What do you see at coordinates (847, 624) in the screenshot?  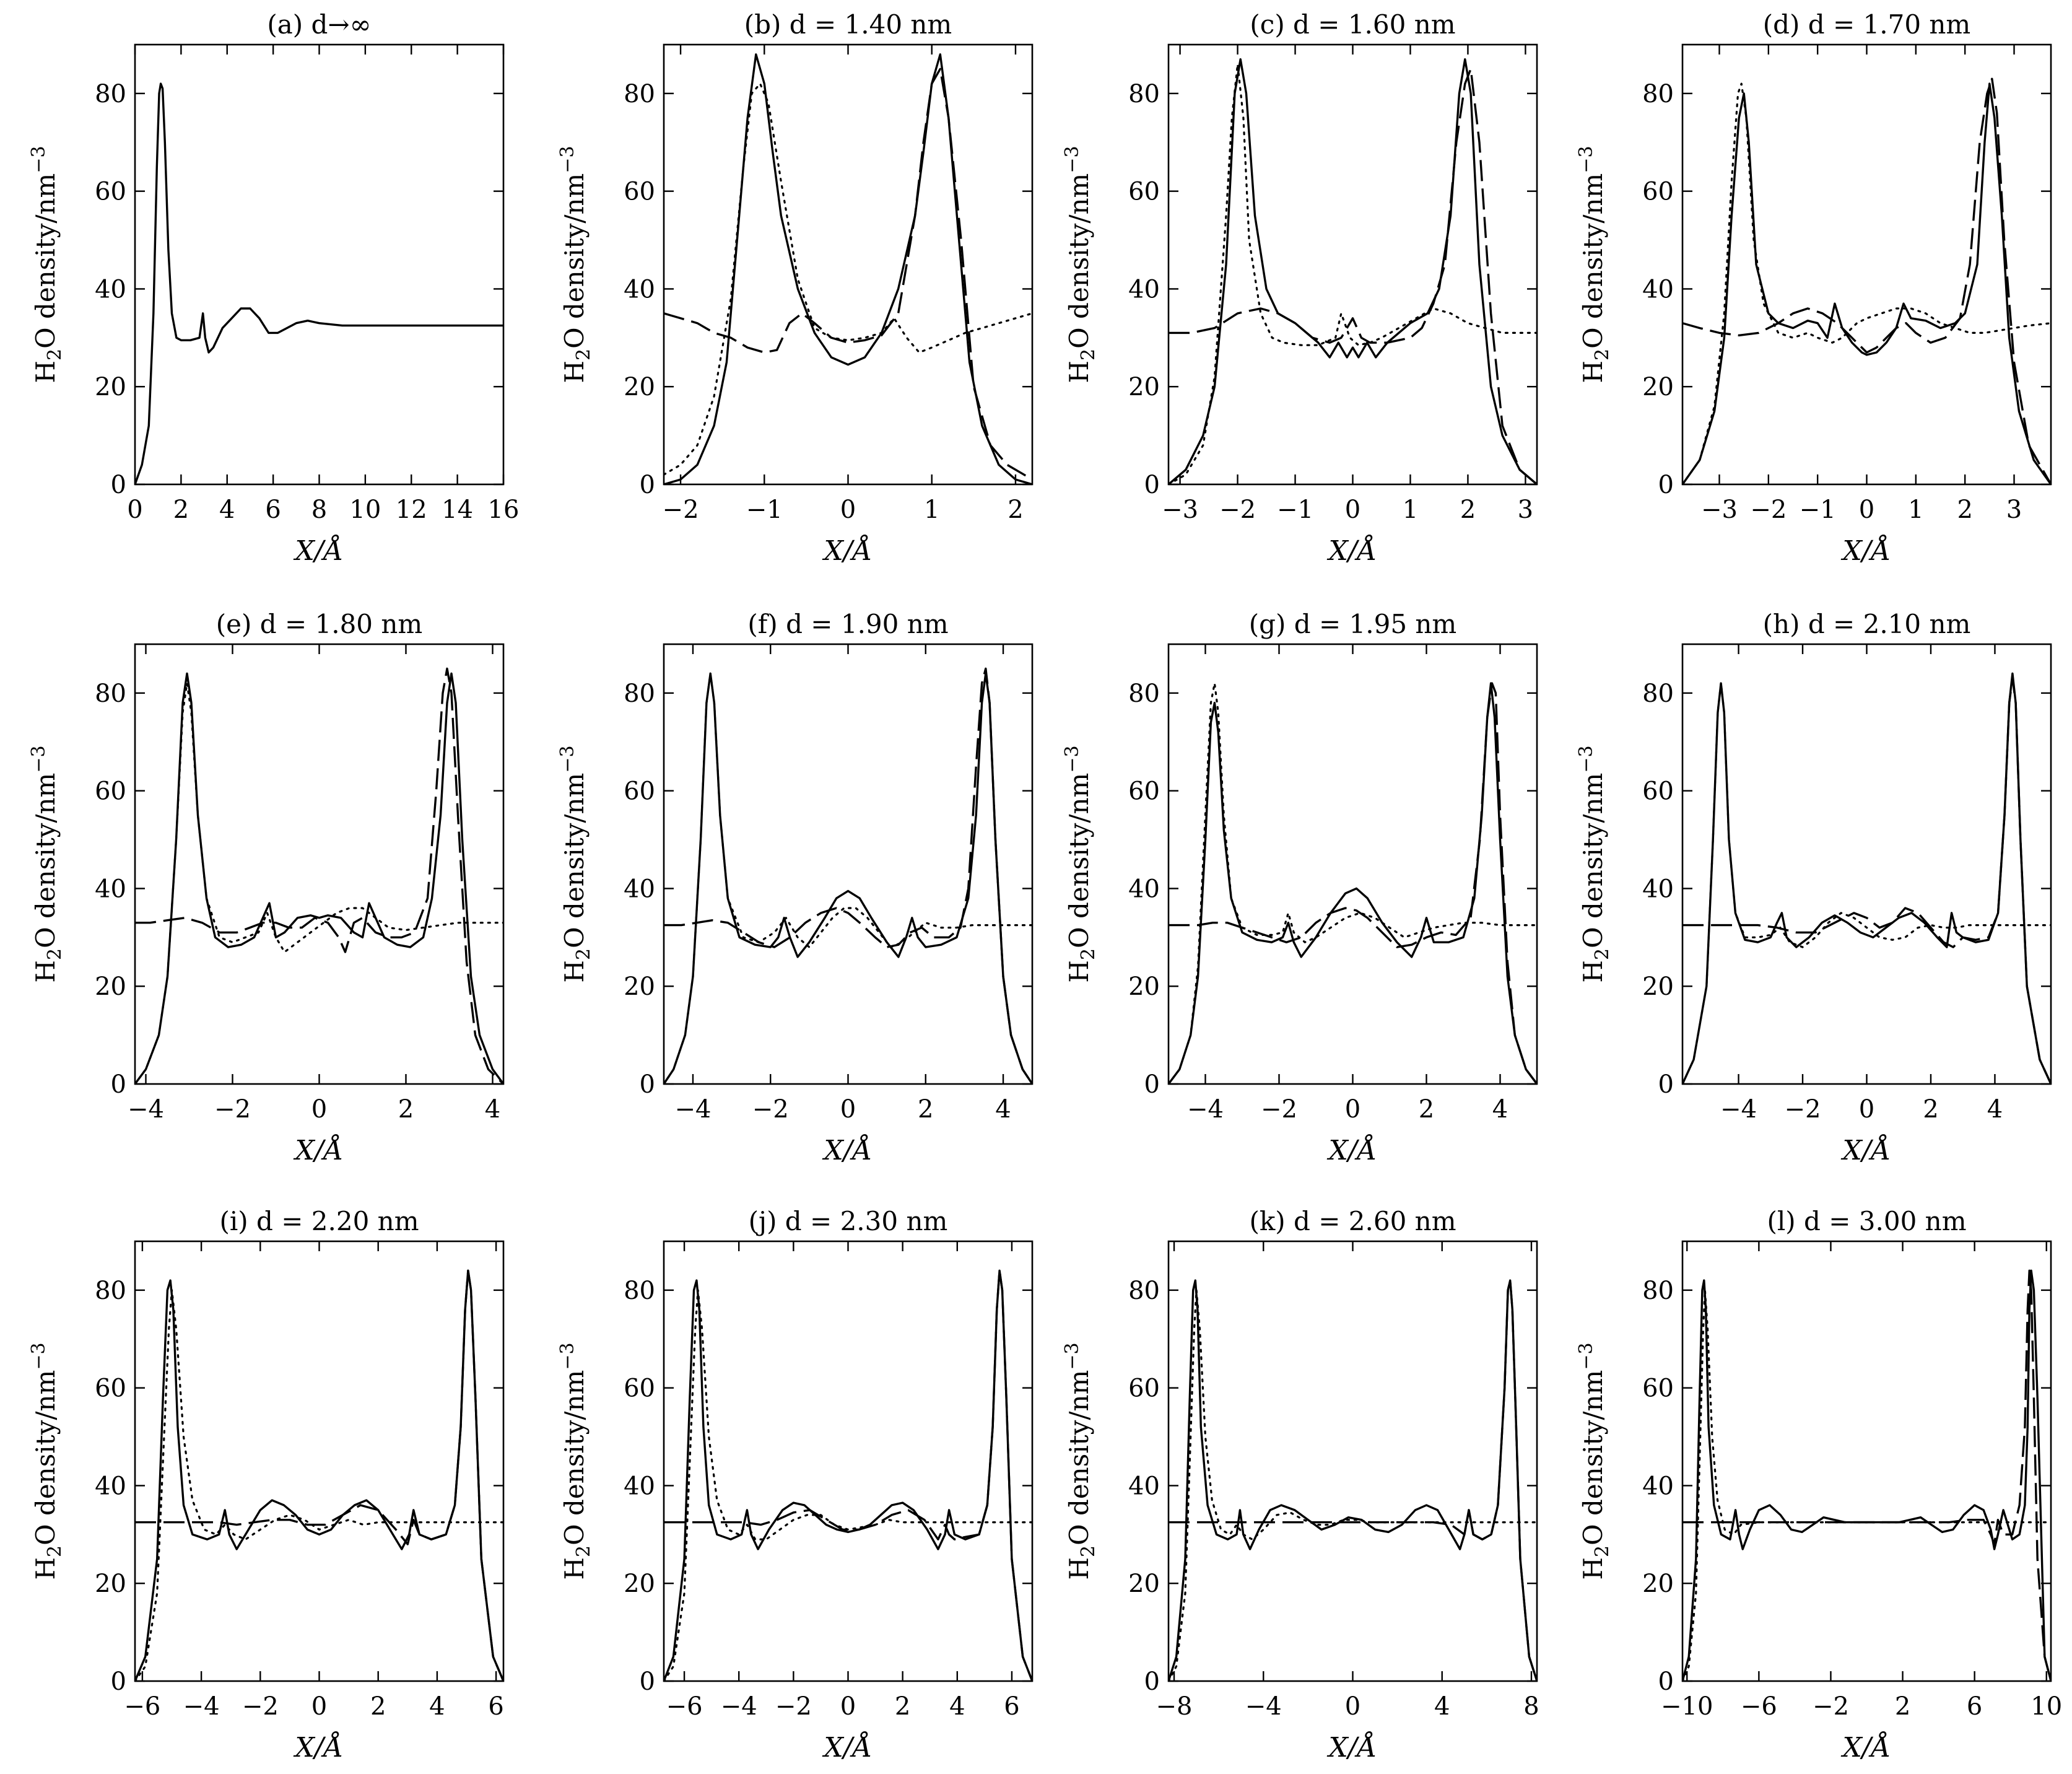 I see `panel-title: (f) d = 1.90 nm` at bounding box center [847, 624].